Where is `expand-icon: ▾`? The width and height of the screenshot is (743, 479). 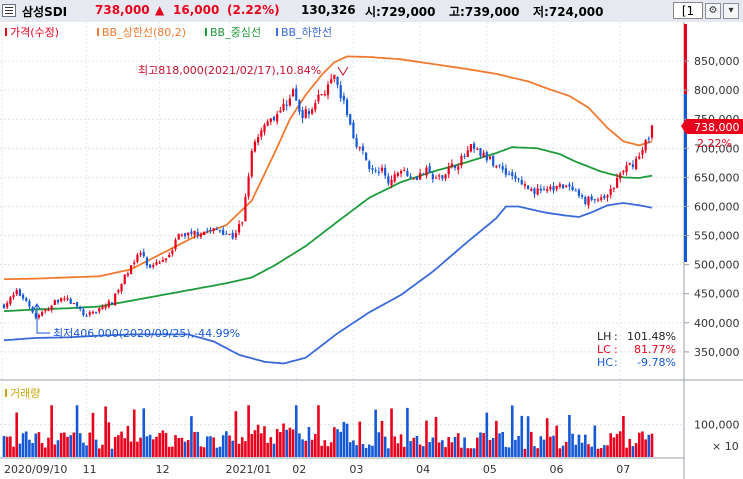
expand-icon: ▾ is located at coordinates (731, 11).